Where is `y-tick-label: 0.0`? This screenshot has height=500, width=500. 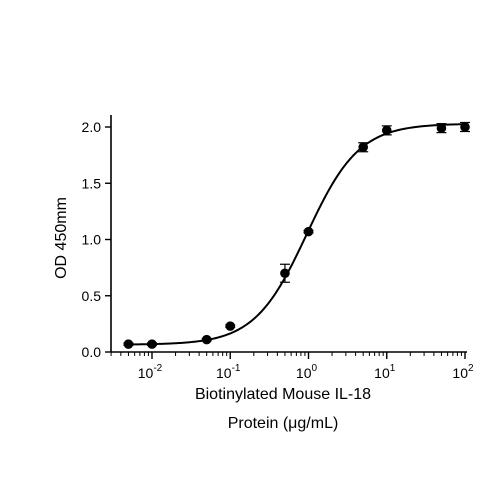
y-tick-label: 0.0 is located at coordinates (92, 352).